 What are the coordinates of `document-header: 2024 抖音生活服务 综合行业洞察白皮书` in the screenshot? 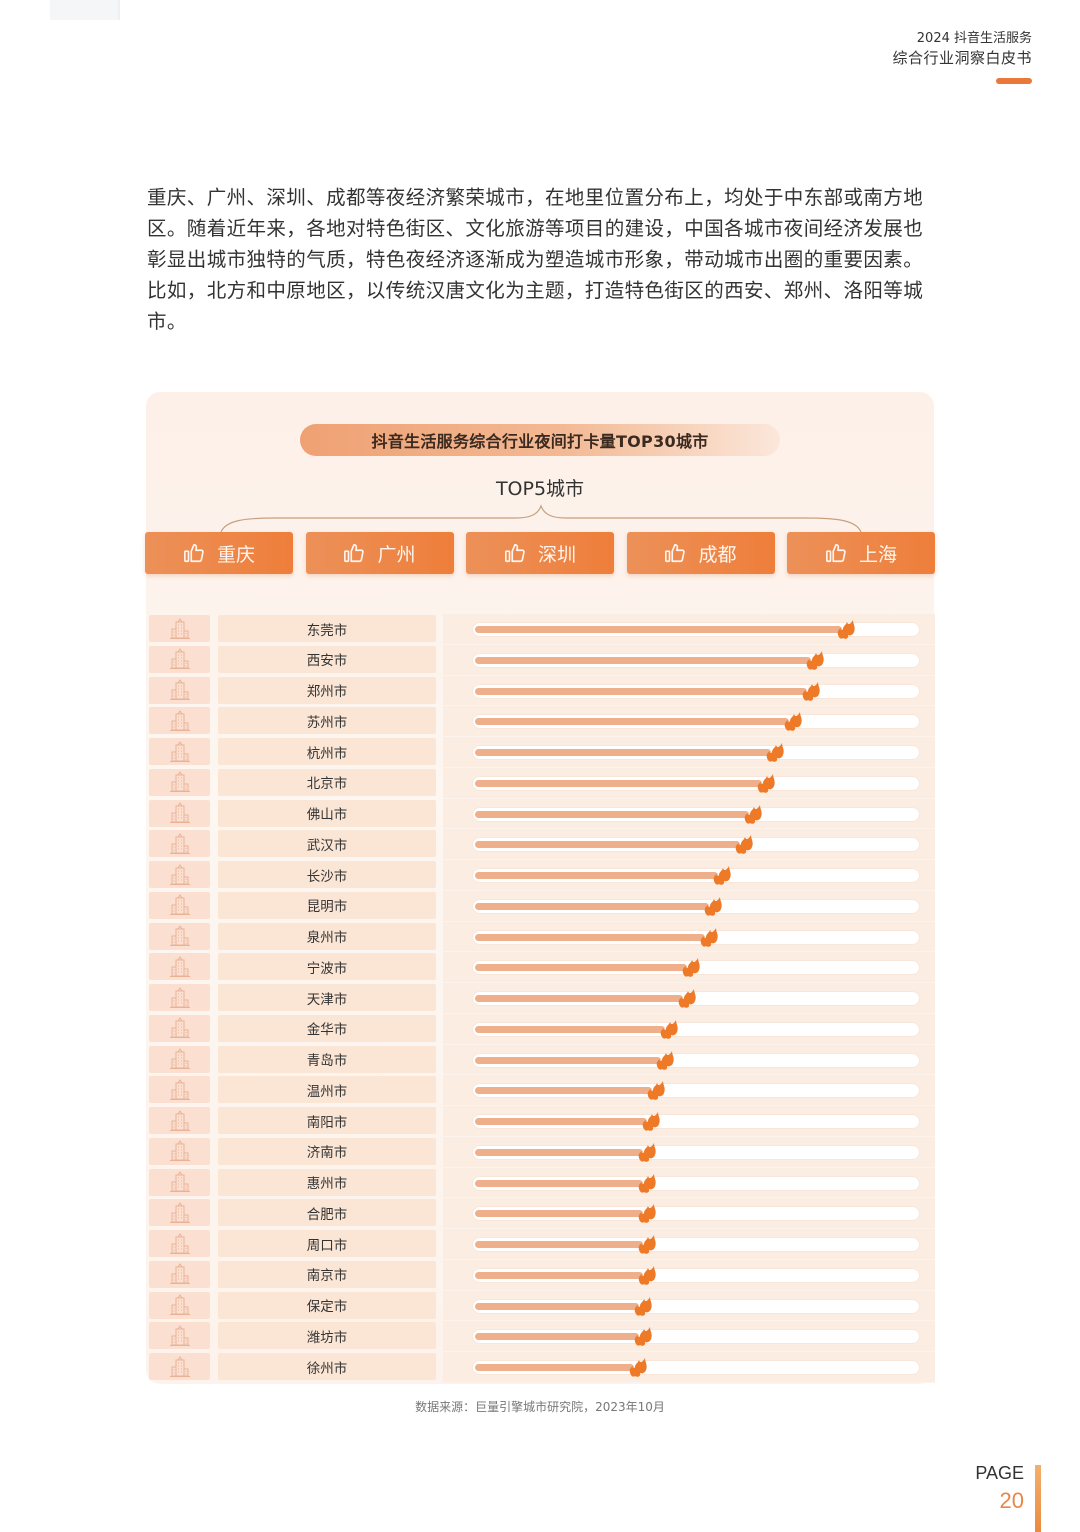 It's located at (962, 57).